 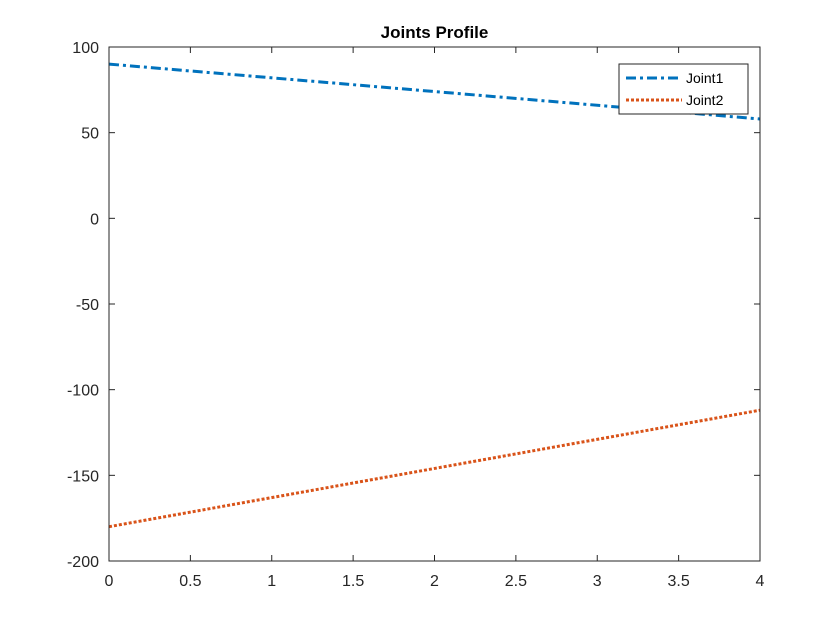 What do you see at coordinates (85, 48) in the screenshot?
I see `y-tick-label: 100` at bounding box center [85, 48].